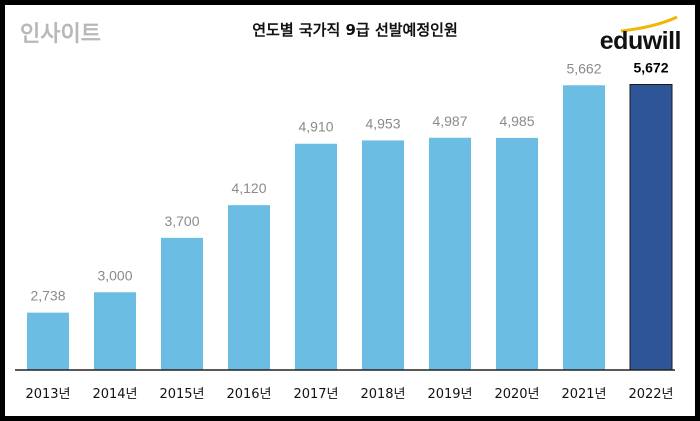  I want to click on x-tick-label: 2017년, so click(315, 394).